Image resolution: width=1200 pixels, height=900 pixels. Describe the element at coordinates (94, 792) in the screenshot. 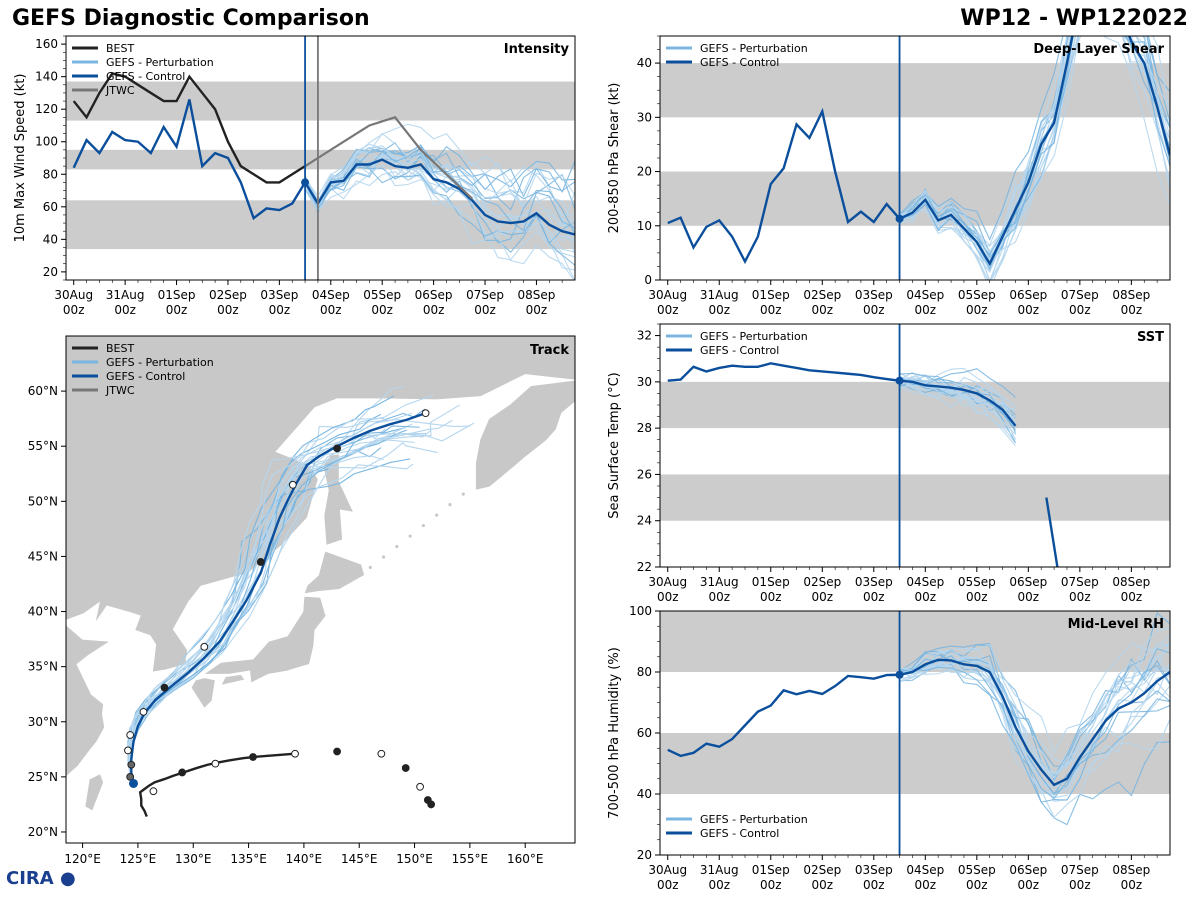

I see `land-taiwan` at that location.